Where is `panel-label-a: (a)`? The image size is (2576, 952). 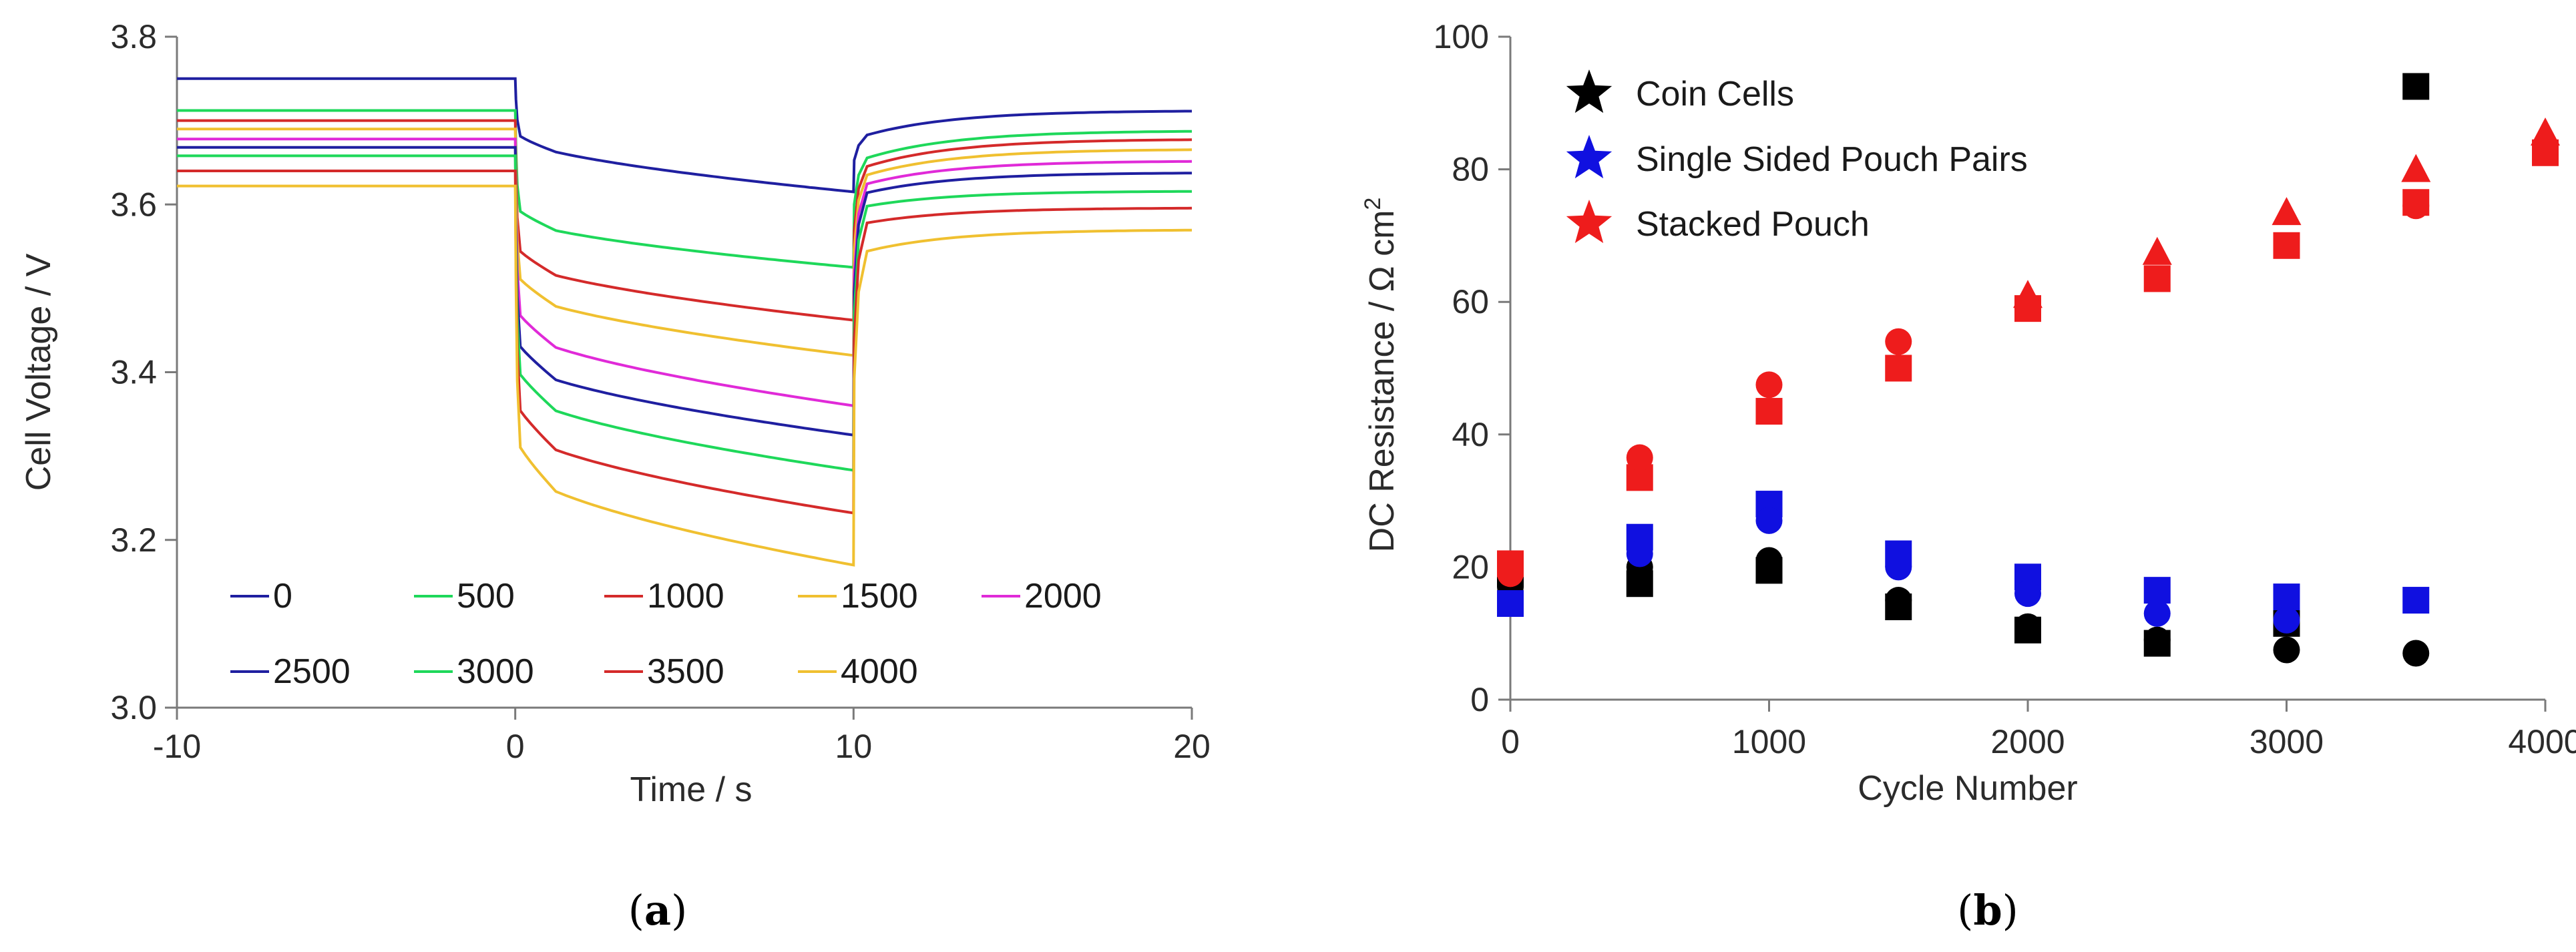
panel-label-a: (a) is located at coordinates (658, 910).